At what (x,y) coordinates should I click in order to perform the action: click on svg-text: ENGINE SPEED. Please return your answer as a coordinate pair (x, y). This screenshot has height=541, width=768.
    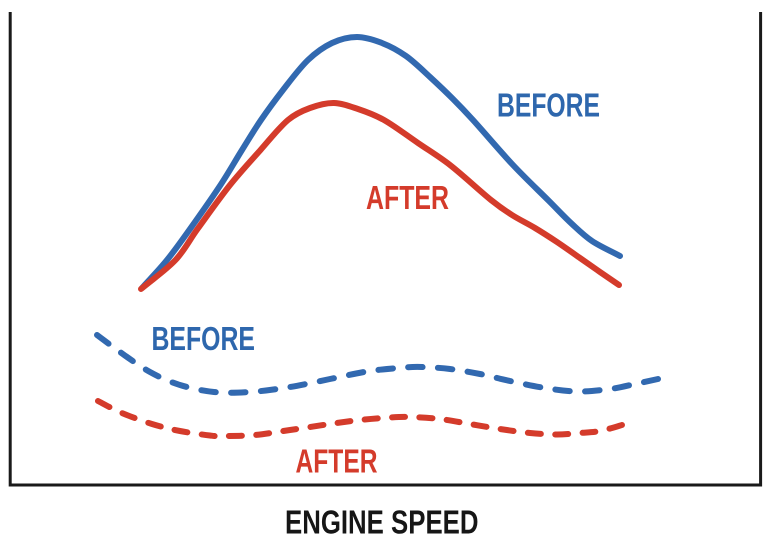
    Looking at the image, I should click on (382, 522).